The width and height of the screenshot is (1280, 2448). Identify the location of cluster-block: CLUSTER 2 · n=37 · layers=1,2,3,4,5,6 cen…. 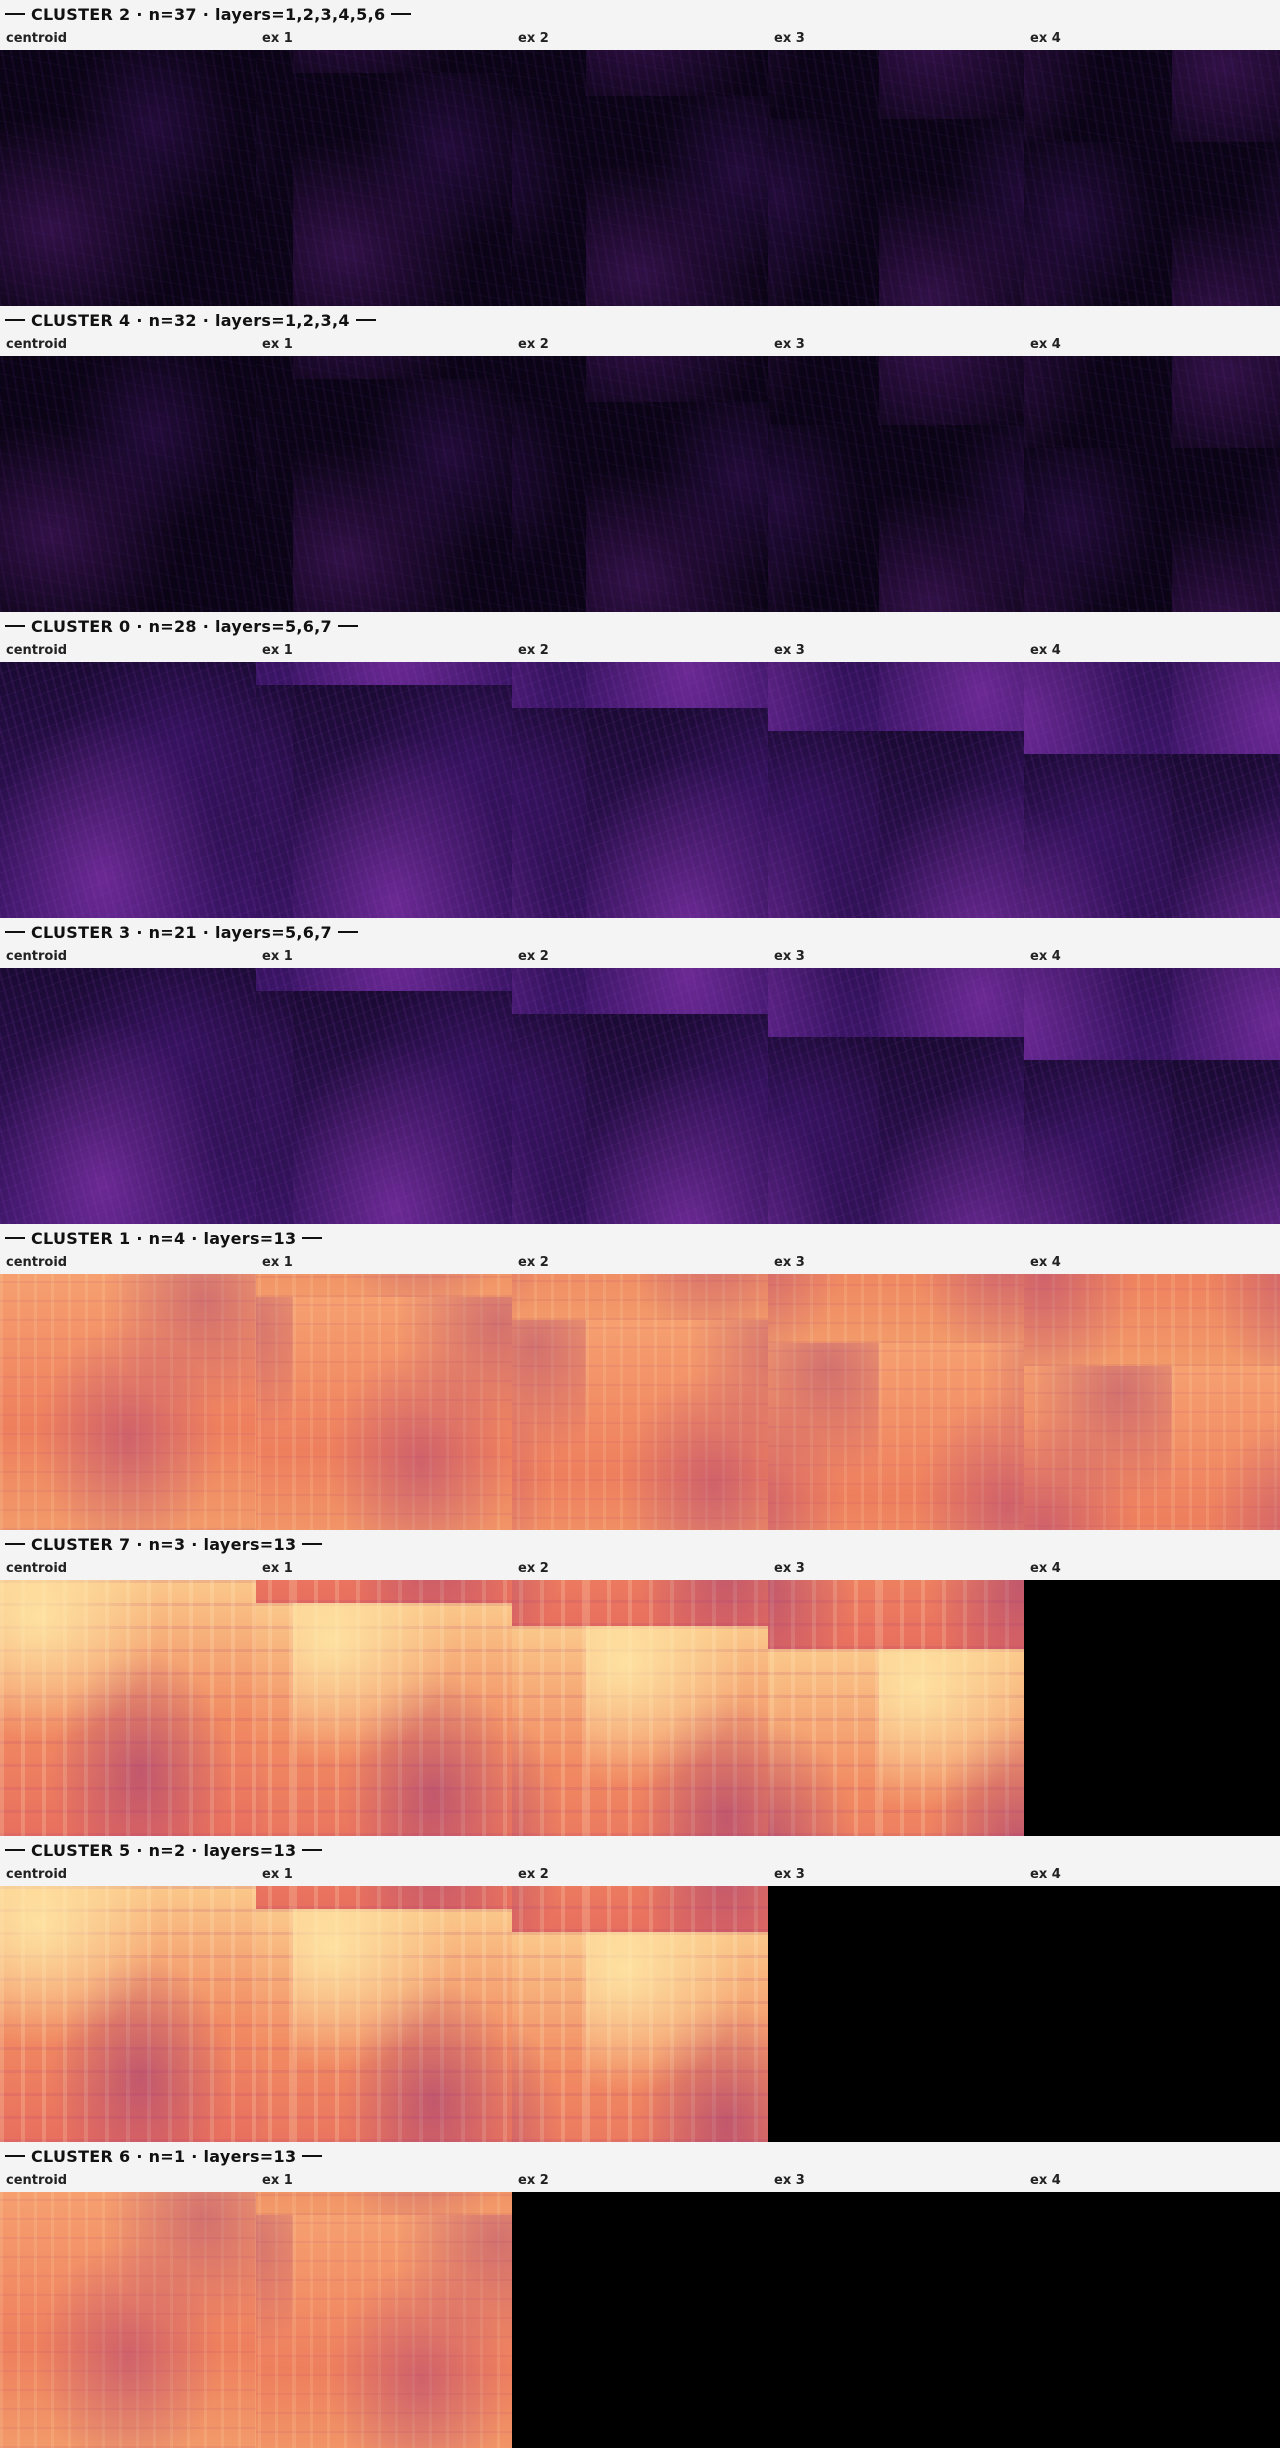
(640, 153).